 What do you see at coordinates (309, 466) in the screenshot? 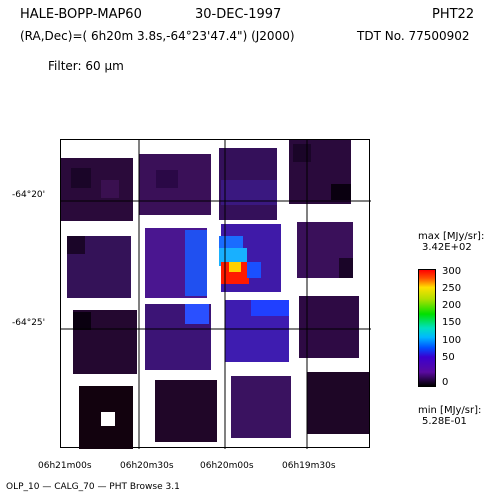
I see `ra-label-4: 06h19m30s` at bounding box center [309, 466].